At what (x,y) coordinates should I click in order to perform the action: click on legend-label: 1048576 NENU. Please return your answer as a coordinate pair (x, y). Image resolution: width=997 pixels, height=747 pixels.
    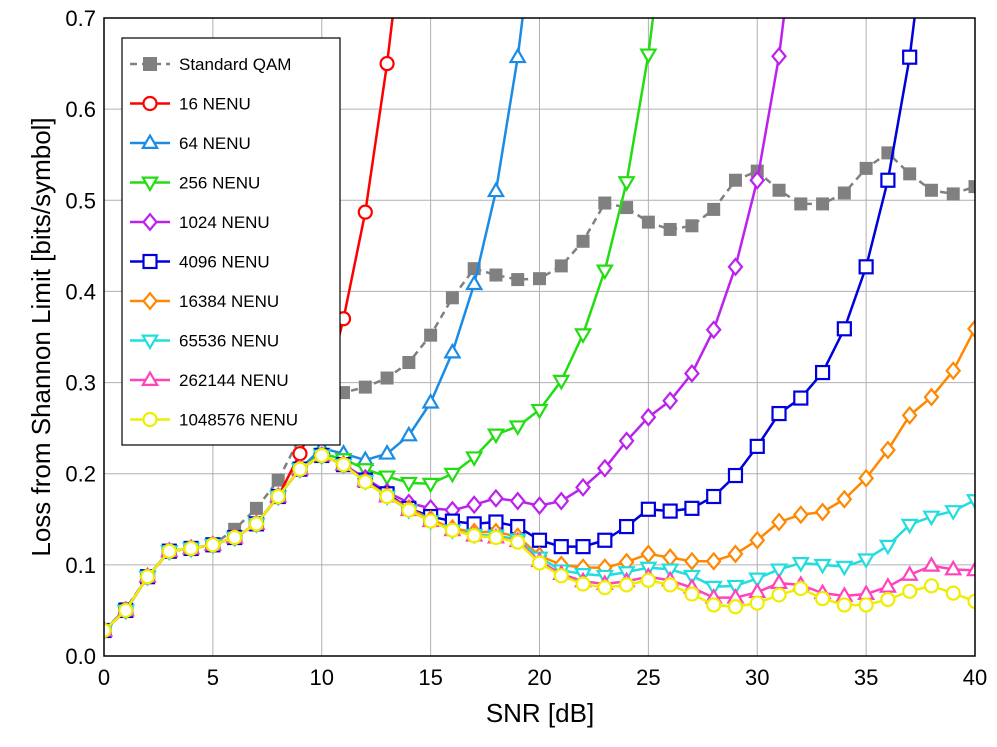
    Looking at the image, I should click on (238, 420).